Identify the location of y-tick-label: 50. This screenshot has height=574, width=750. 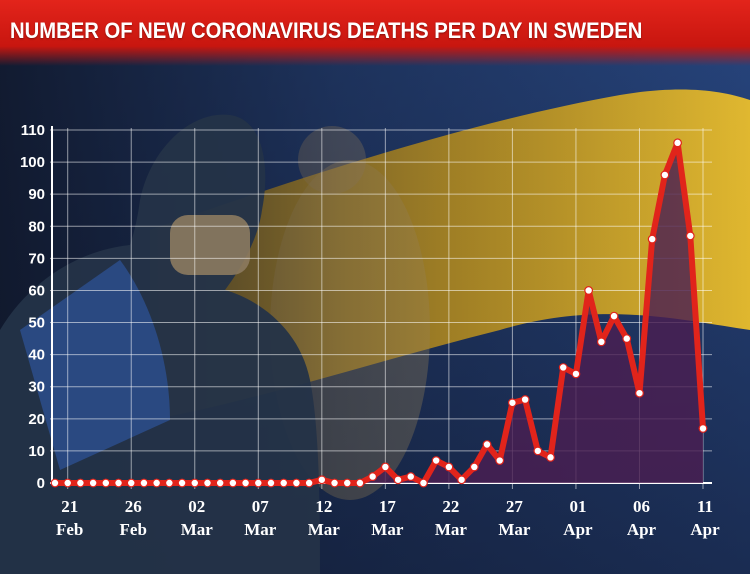
(36, 323).